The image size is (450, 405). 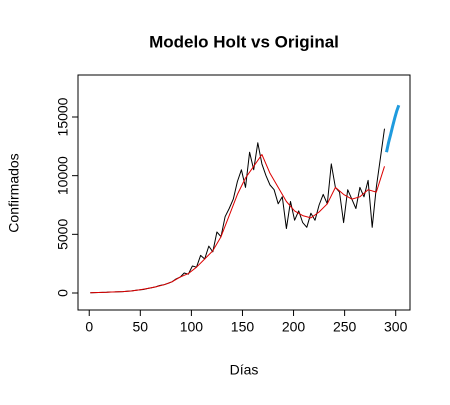 What do you see at coordinates (192, 327) in the screenshot?
I see `x-tick-label: 100` at bounding box center [192, 327].